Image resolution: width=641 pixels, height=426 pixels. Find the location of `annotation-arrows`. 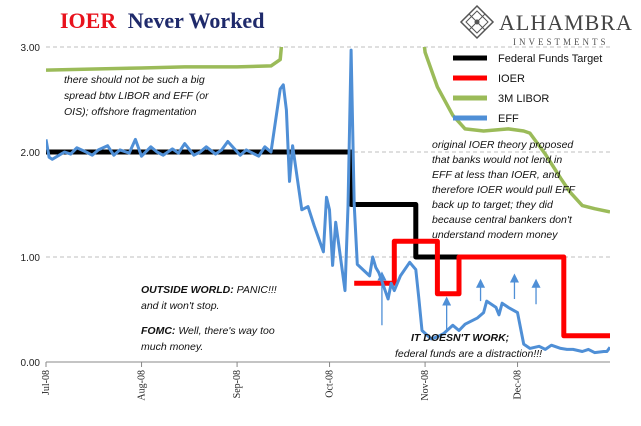

annotation-arrows is located at coordinates (459, 301).